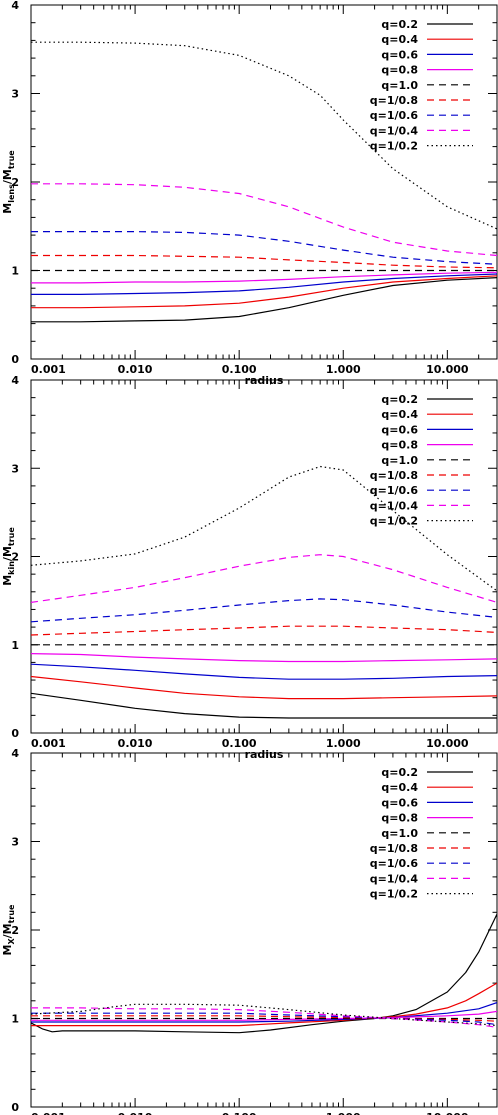 The image size is (498, 1115). Describe the element at coordinates (8, 182) in the screenshot. I see `y-axis-title: Mlens/Mtrue` at that location.